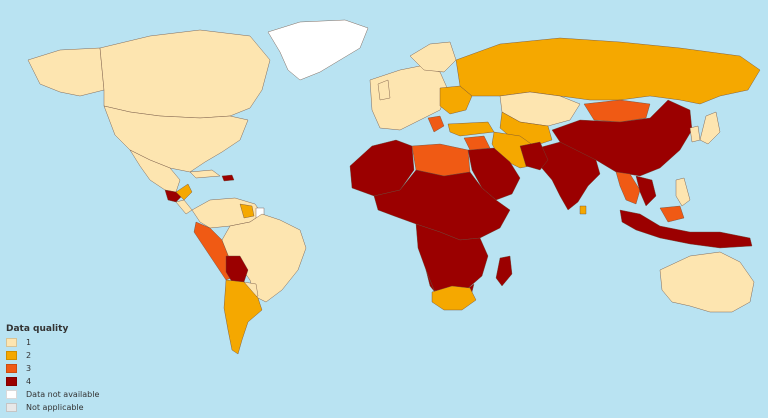  Describe the element at coordinates (442, 205) in the screenshot. I see `region-sahel` at that location.